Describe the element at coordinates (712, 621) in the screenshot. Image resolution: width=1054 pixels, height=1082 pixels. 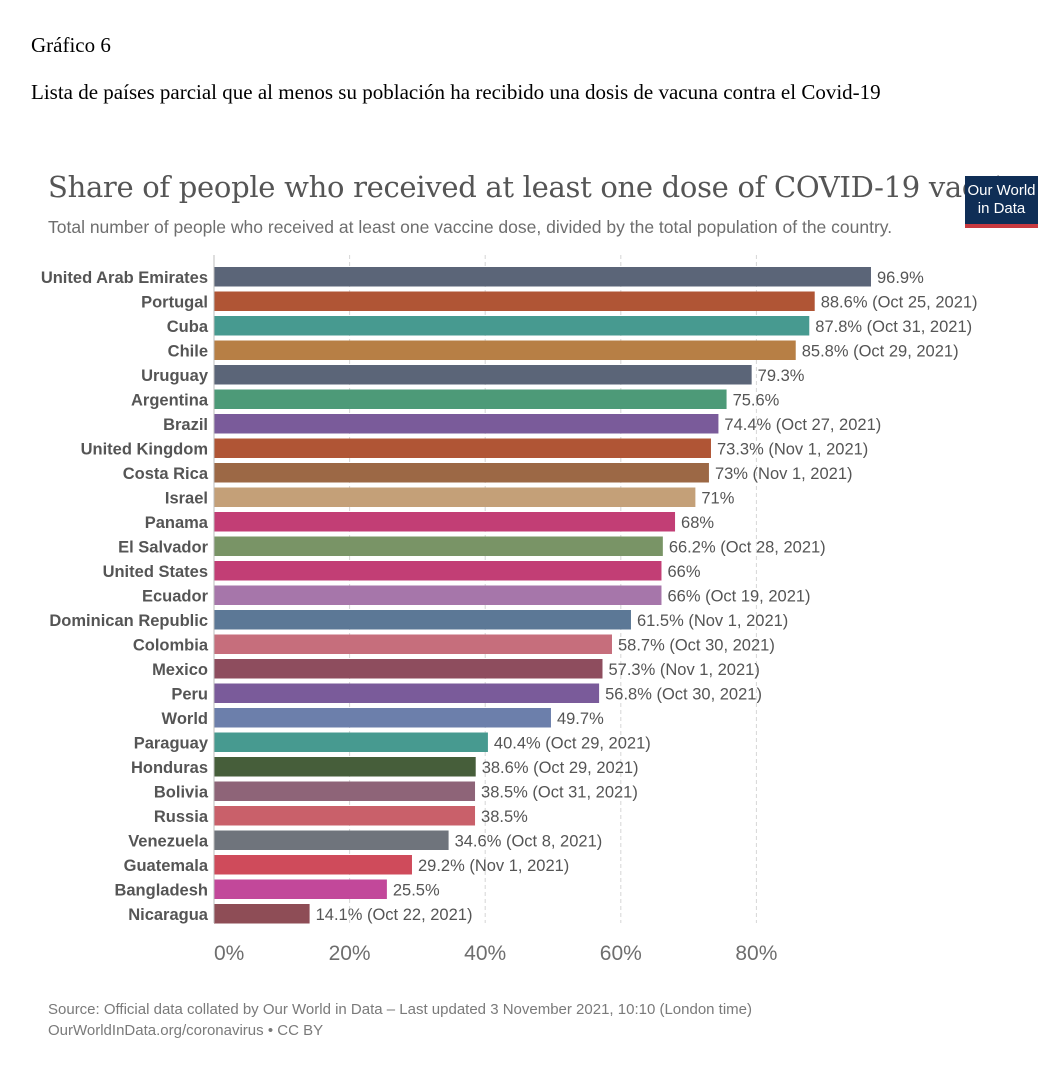
I see `value-label: 61.5% (Nov 1, 2021)` at that location.